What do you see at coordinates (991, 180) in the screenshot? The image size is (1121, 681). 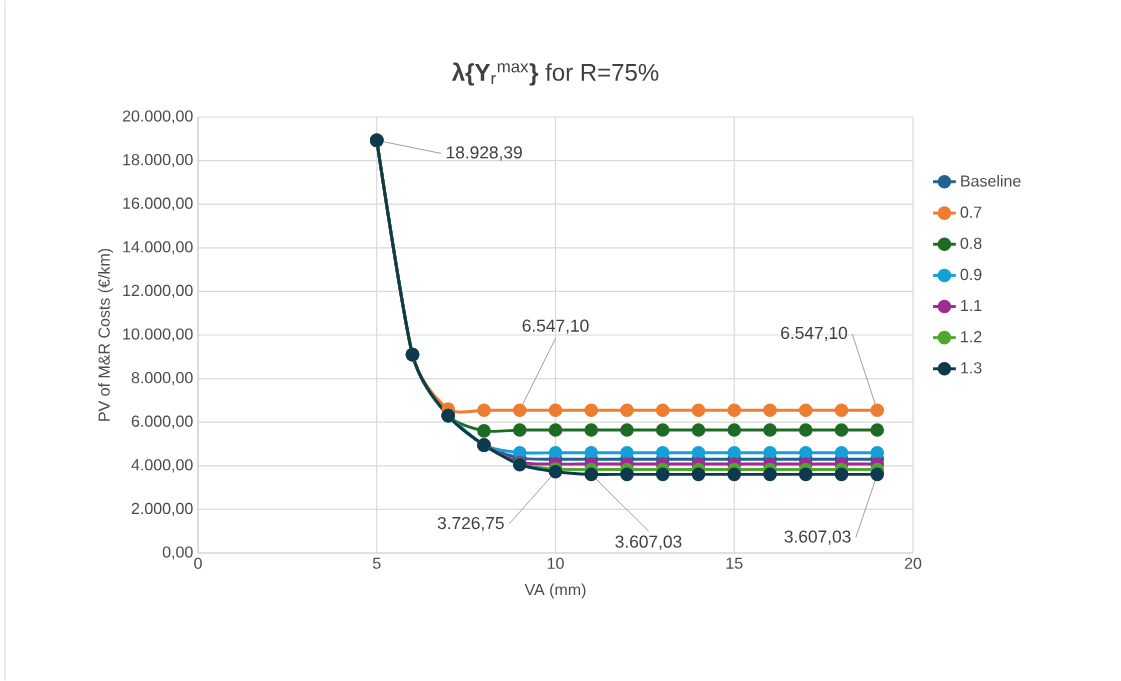 I see `legend-label: Baseline` at bounding box center [991, 180].